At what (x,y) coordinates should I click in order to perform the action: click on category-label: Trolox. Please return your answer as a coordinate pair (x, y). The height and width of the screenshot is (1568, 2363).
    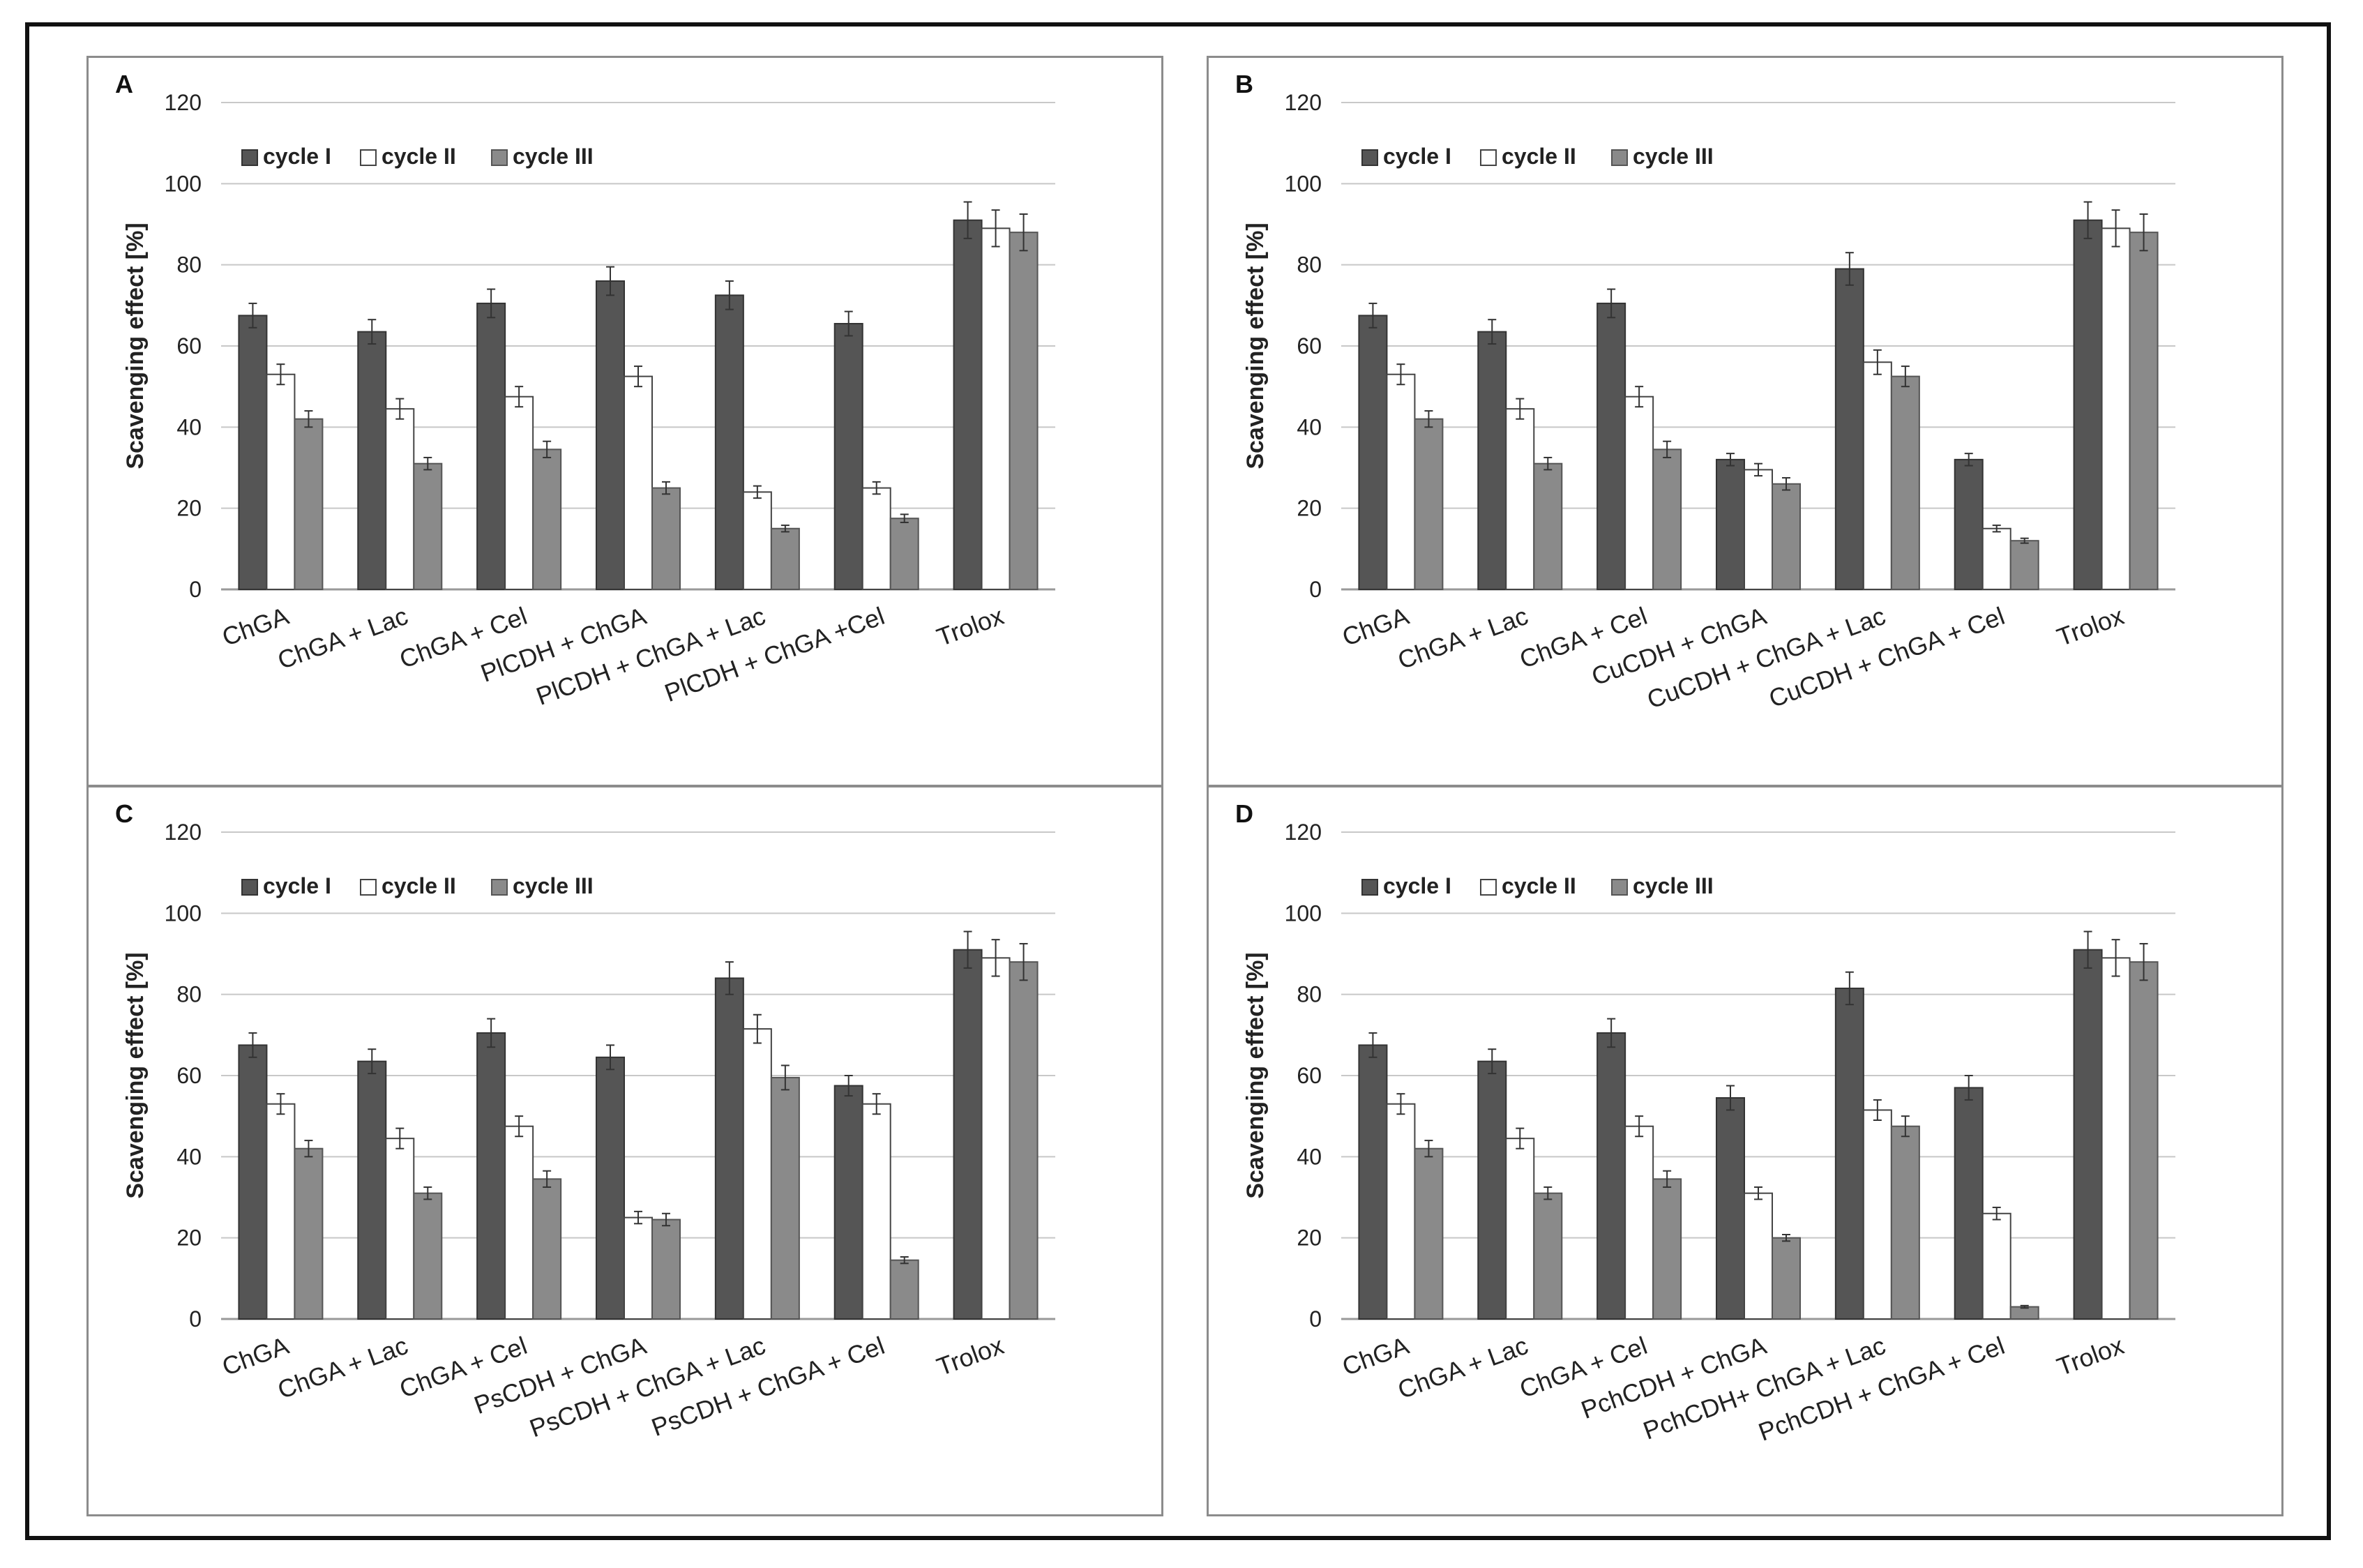
    Looking at the image, I should click on (2090, 626).